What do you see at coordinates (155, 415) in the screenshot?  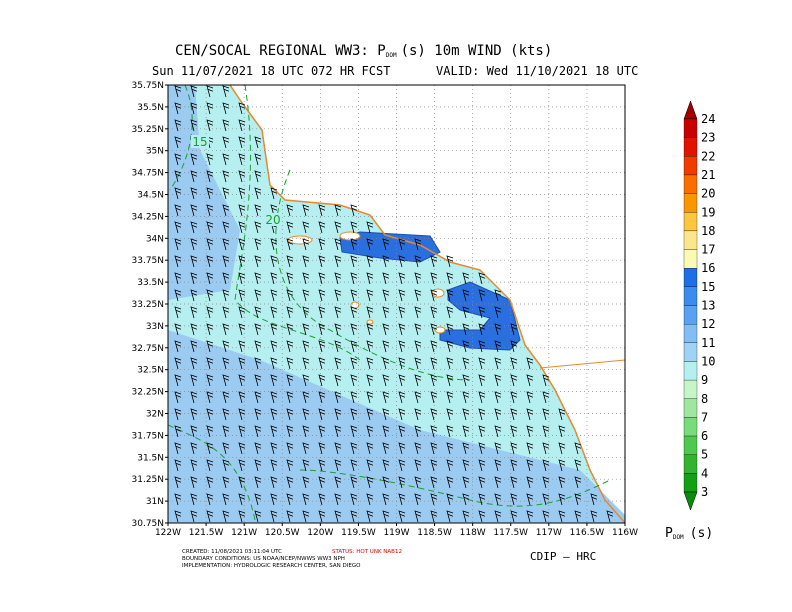 I see `lat-label: 32N` at bounding box center [155, 415].